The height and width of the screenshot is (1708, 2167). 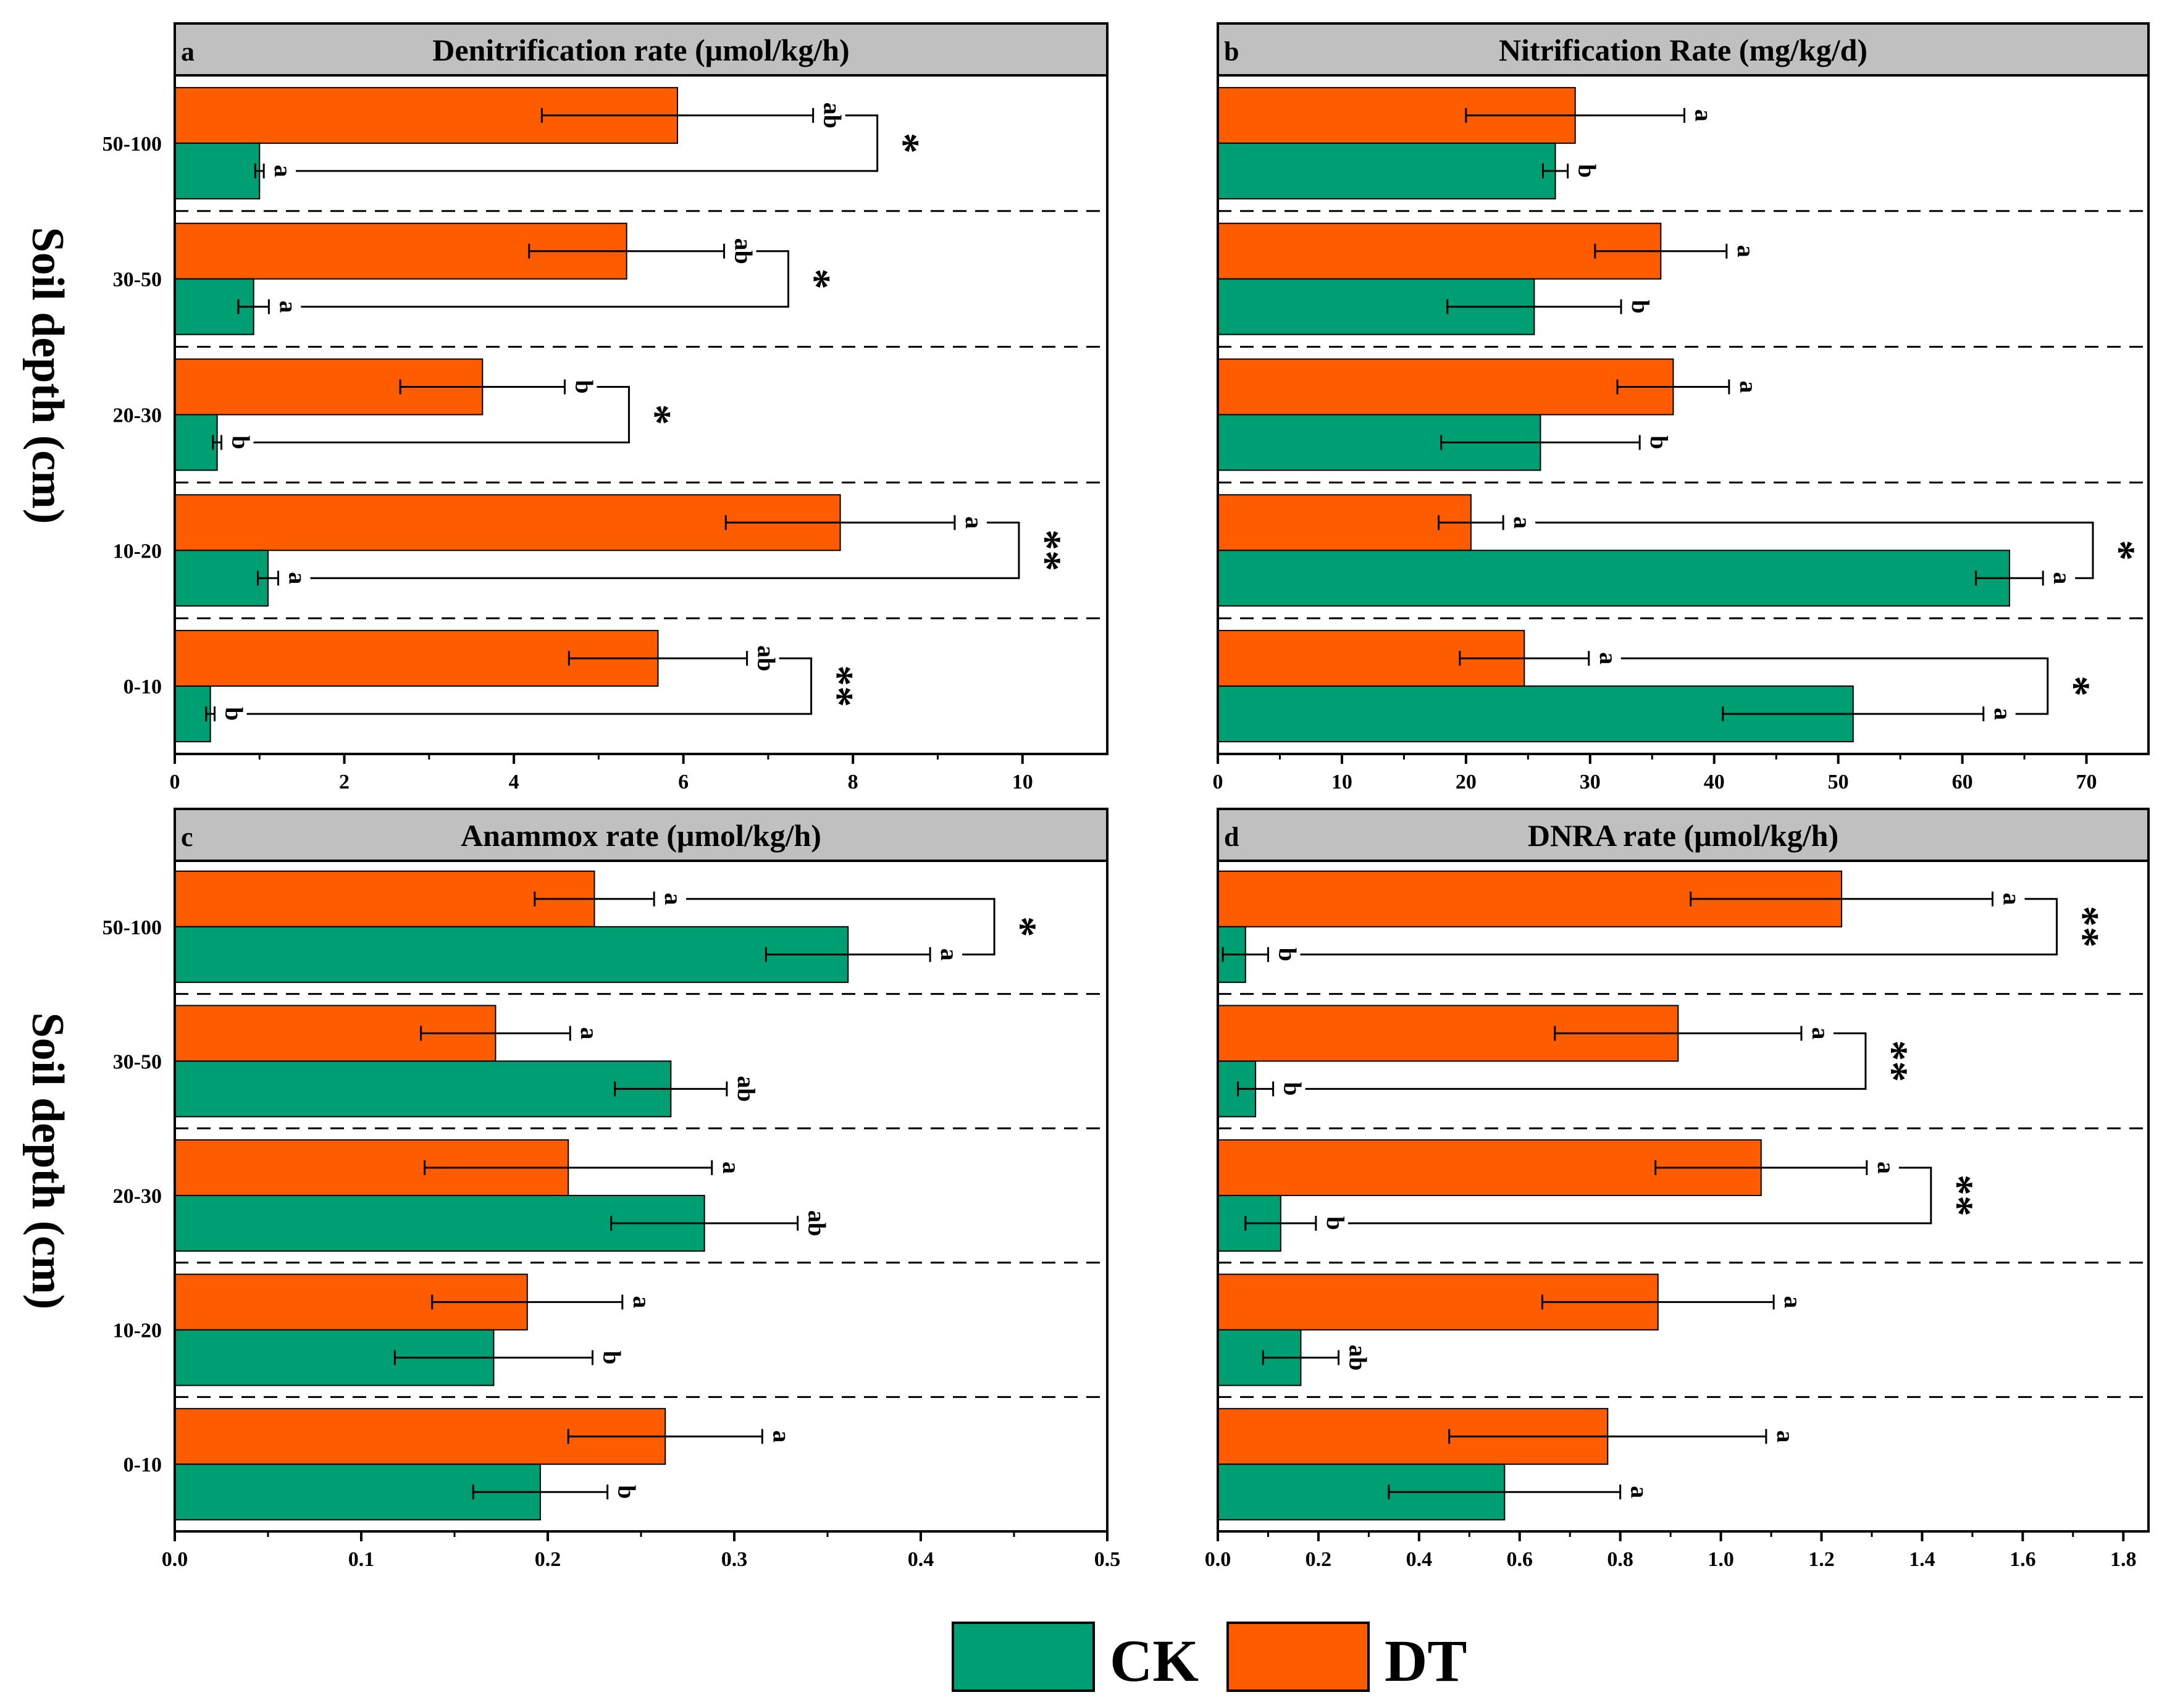 What do you see at coordinates (345, 782) in the screenshot?
I see `x-tick-label: 2` at bounding box center [345, 782].